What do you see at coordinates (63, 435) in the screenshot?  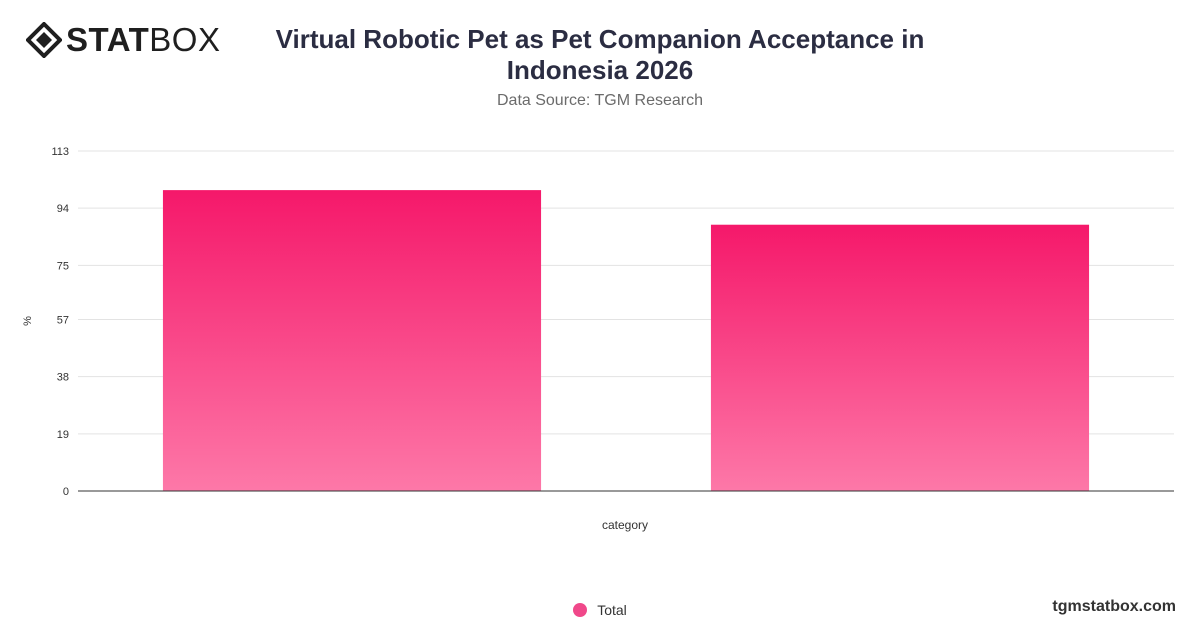 I see `y-tick-label: 19` at bounding box center [63, 435].